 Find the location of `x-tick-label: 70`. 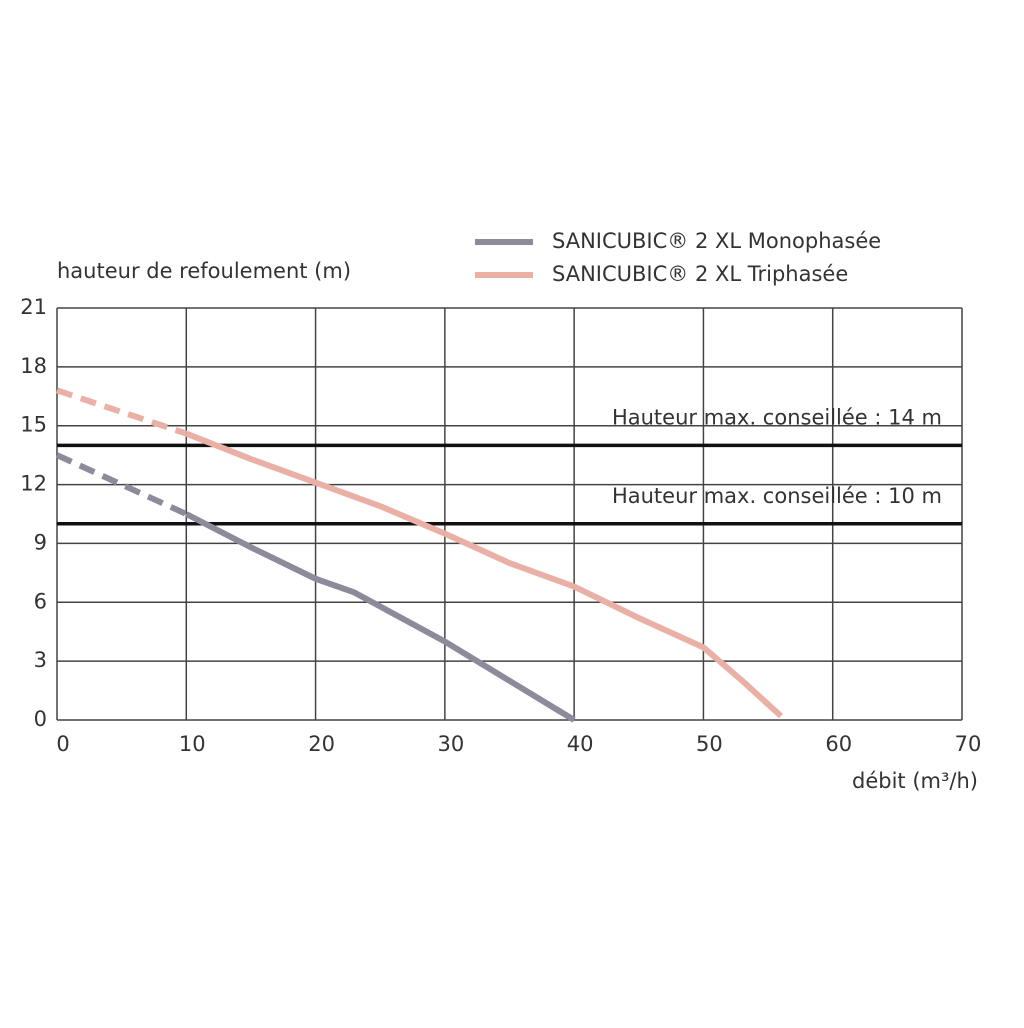

x-tick-label: 70 is located at coordinates (968, 744).